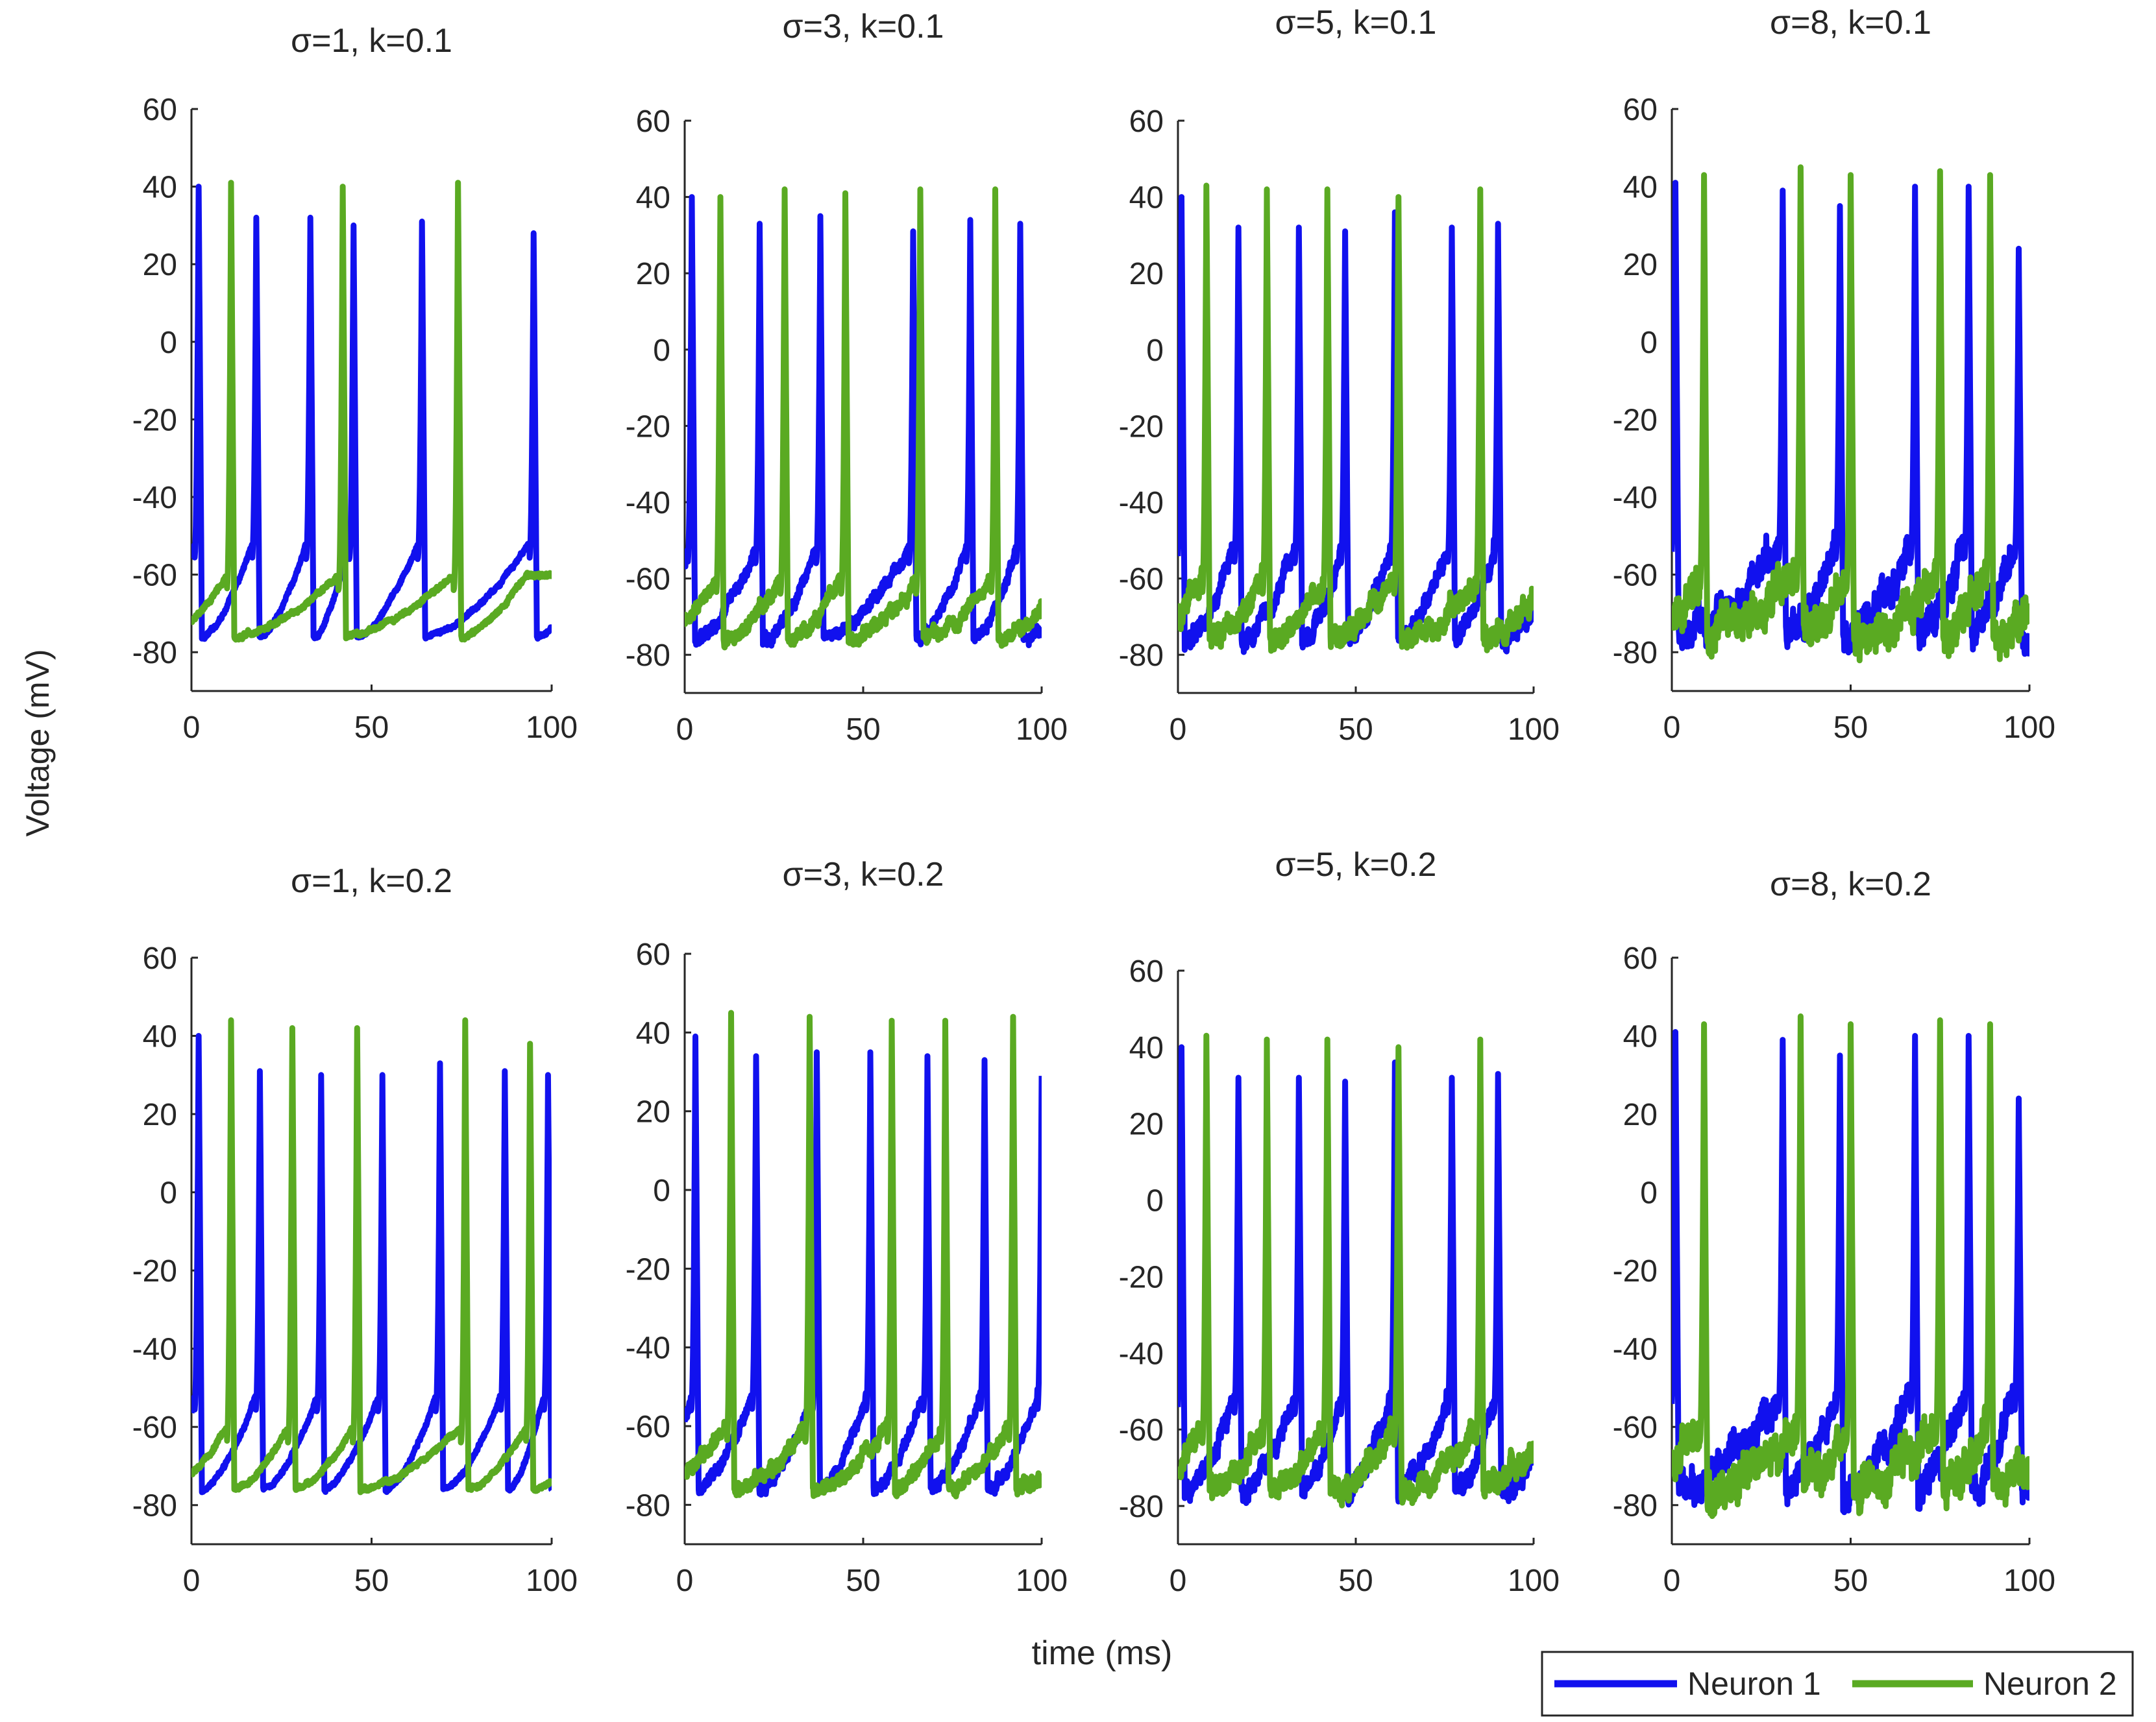 The width and height of the screenshot is (2156, 1722). What do you see at coordinates (863, 874) in the screenshot?
I see `subplot-title: σ=3, k=0.2` at bounding box center [863, 874].